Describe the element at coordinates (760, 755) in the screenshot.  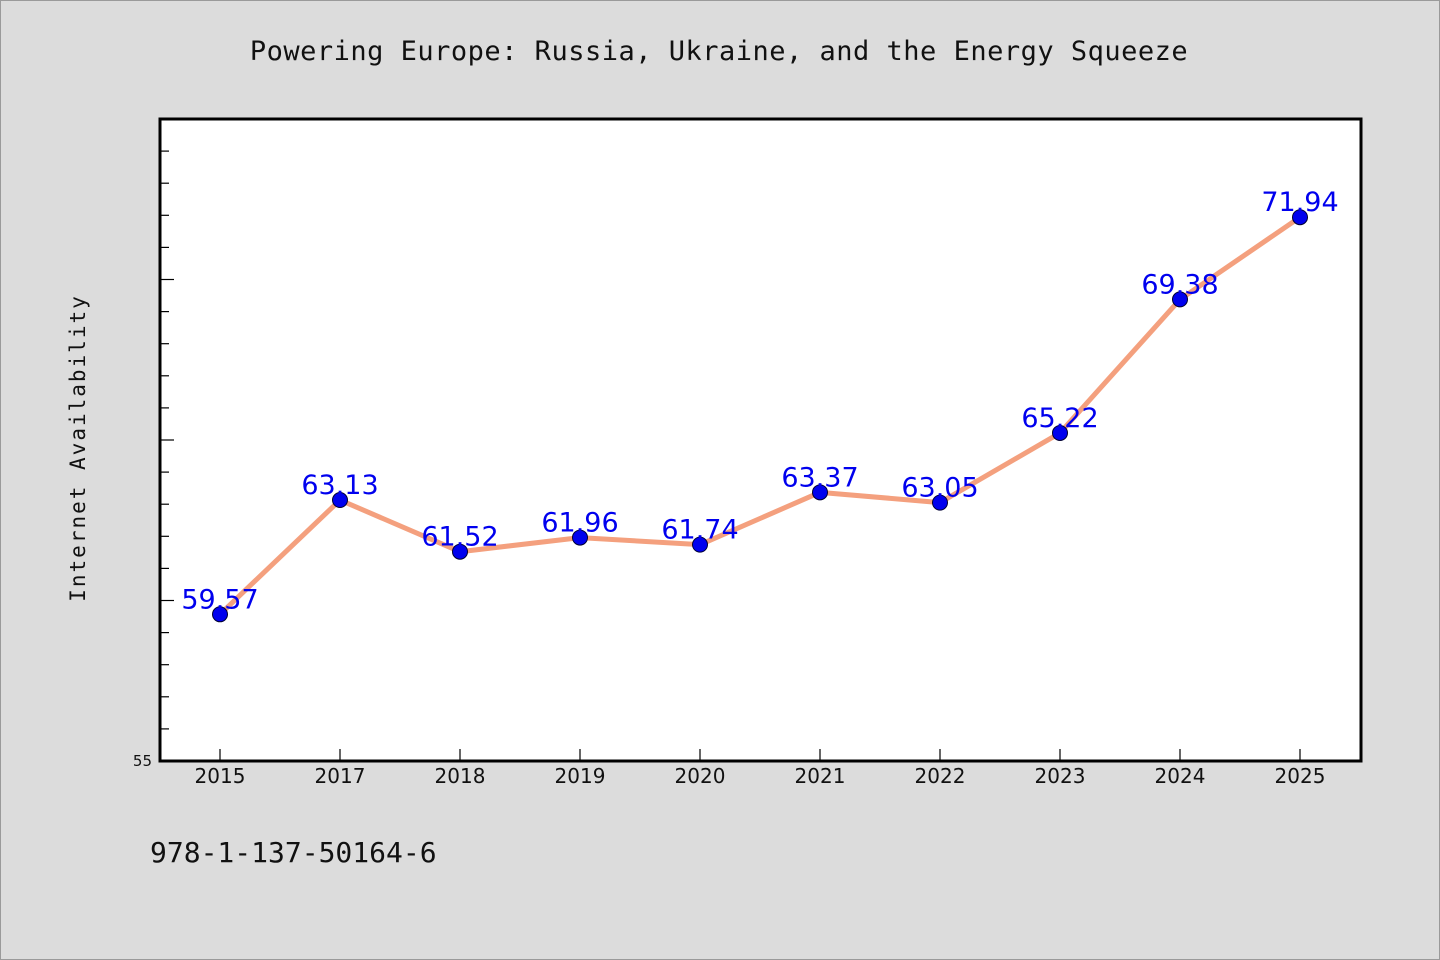
I see `x-axis-ticks` at that location.